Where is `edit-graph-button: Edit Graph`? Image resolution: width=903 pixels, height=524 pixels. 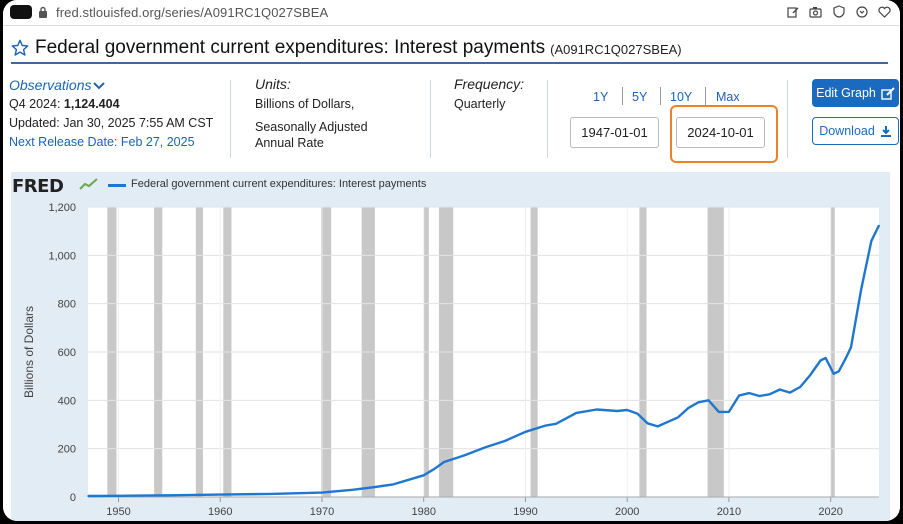 edit-graph-button: Edit Graph is located at coordinates (855, 93).